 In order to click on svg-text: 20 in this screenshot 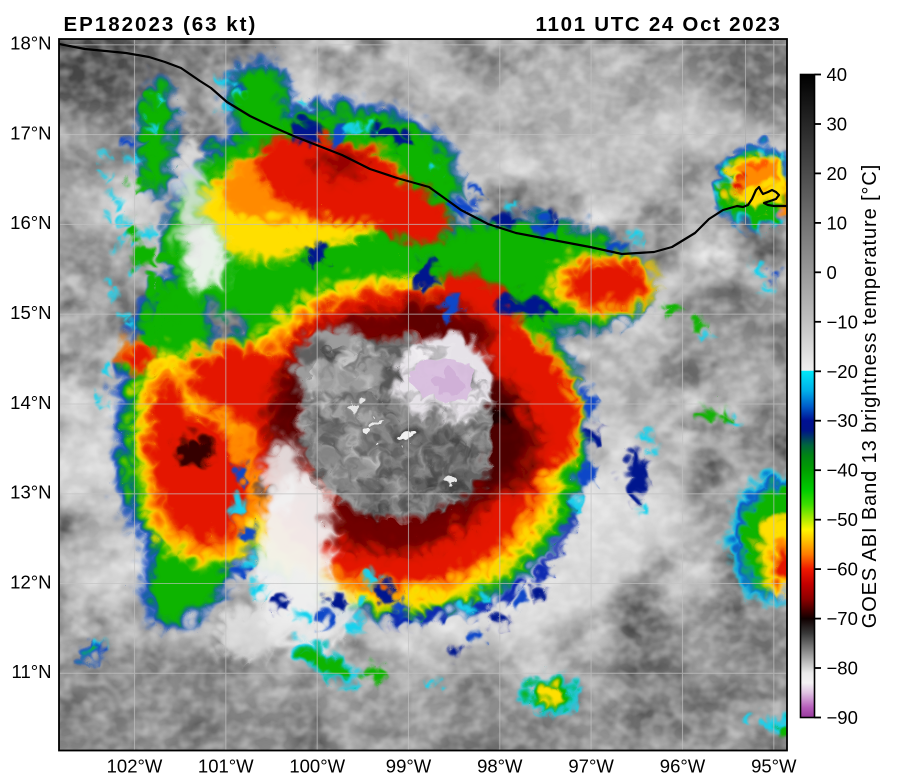, I will do `click(837, 173)`.